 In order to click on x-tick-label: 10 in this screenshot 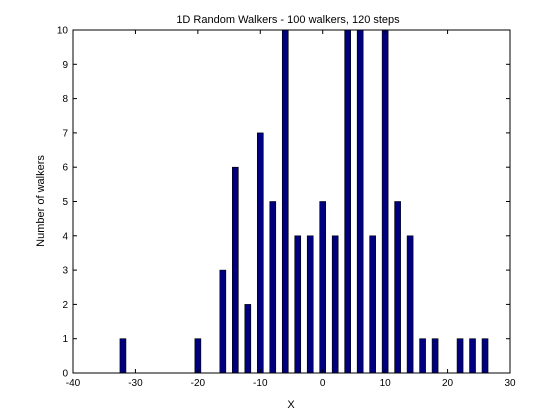, I will do `click(386, 383)`.